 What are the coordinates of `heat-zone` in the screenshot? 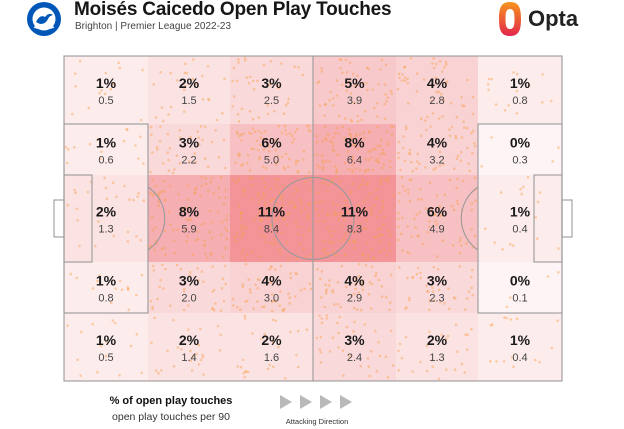 It's located at (354, 90).